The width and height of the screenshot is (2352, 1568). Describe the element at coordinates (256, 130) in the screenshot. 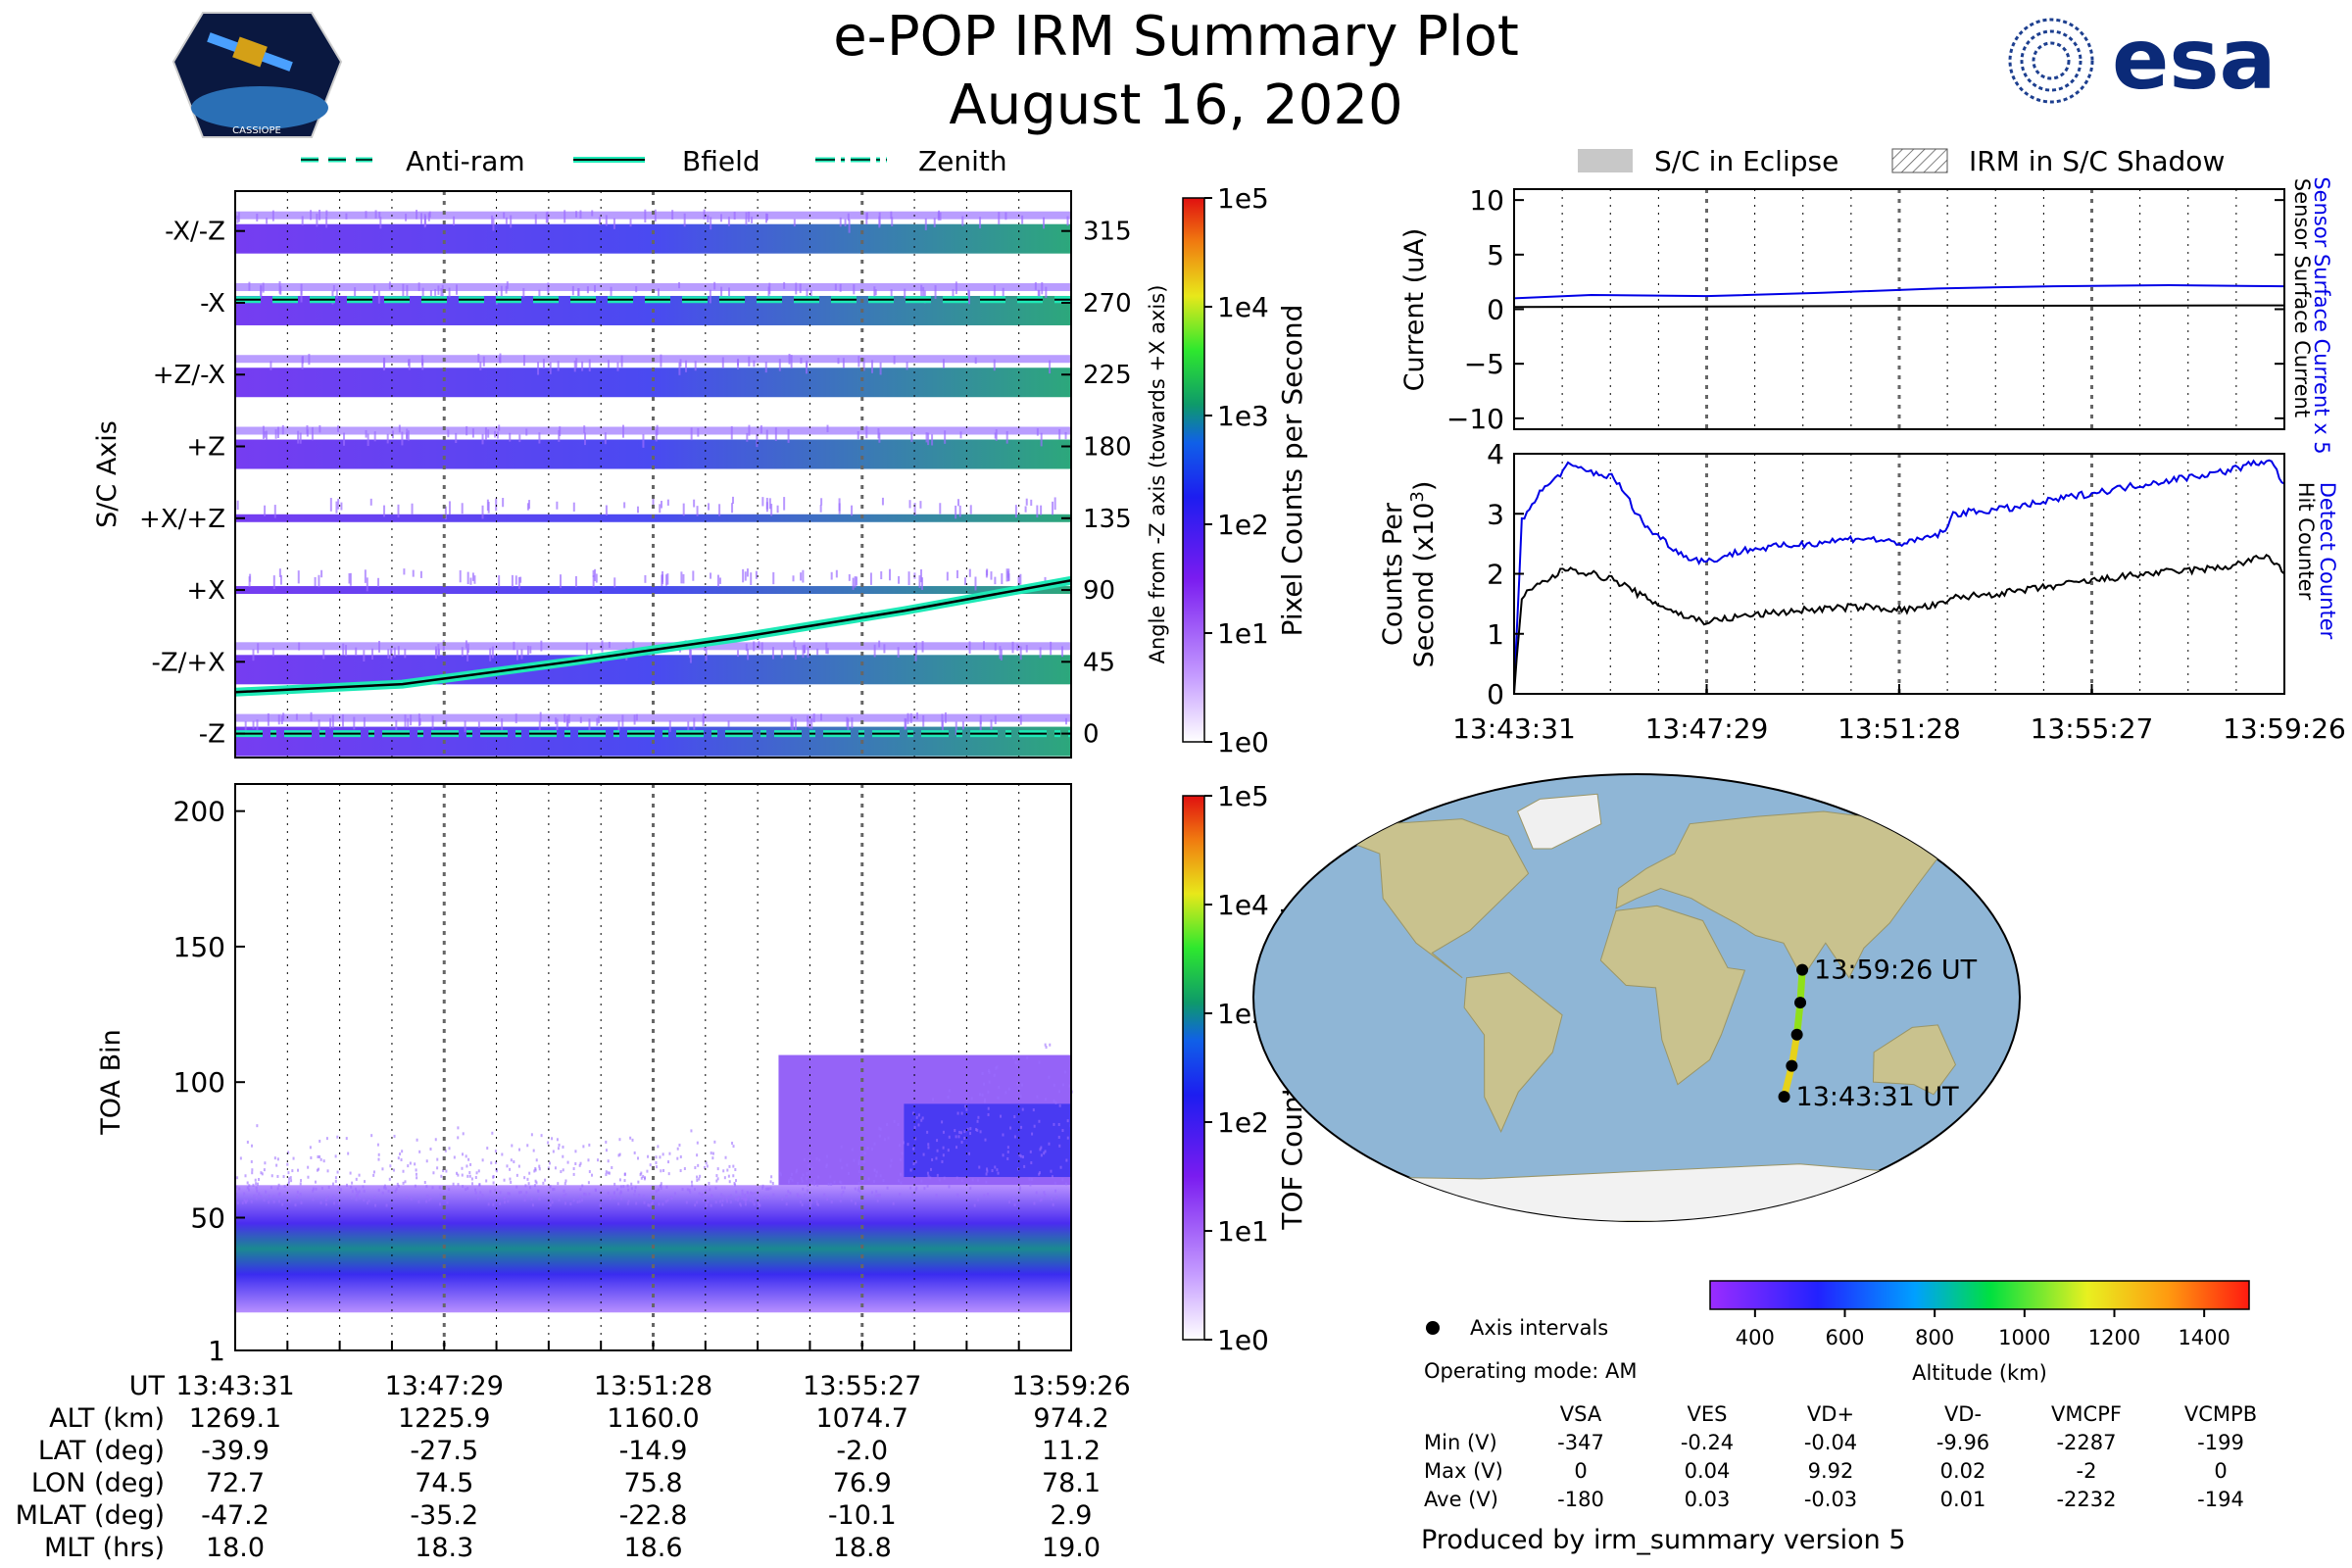

I see `svg-text: CASSIOPE` at that location.